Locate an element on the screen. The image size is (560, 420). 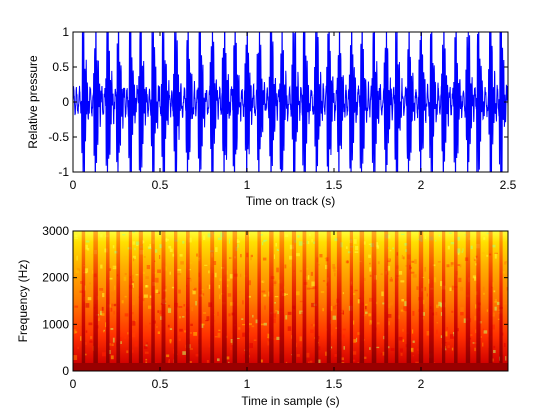
spectrogram-x-axis-label: Time in sample (s) is located at coordinates (290, 401).